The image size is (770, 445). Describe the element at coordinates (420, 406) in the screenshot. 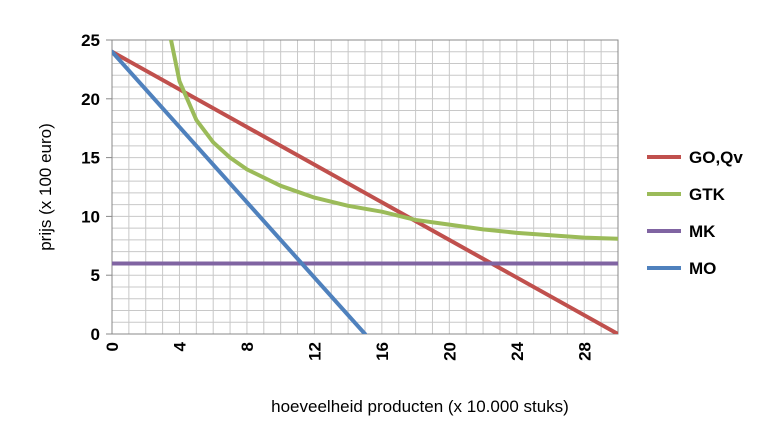

I see `x-axis-title: hoeveelheid producten (x 10.000 stuks)` at that location.